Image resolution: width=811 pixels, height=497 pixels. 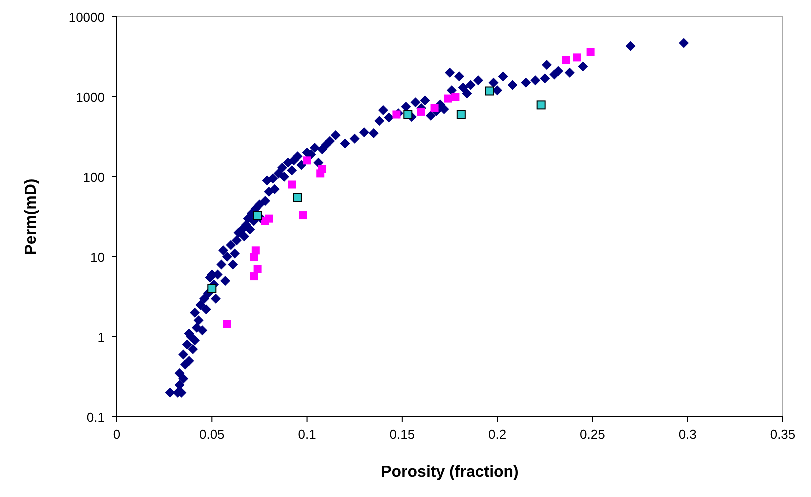 What do you see at coordinates (94, 177) in the screenshot?
I see `y-tick-label: 100` at bounding box center [94, 177].